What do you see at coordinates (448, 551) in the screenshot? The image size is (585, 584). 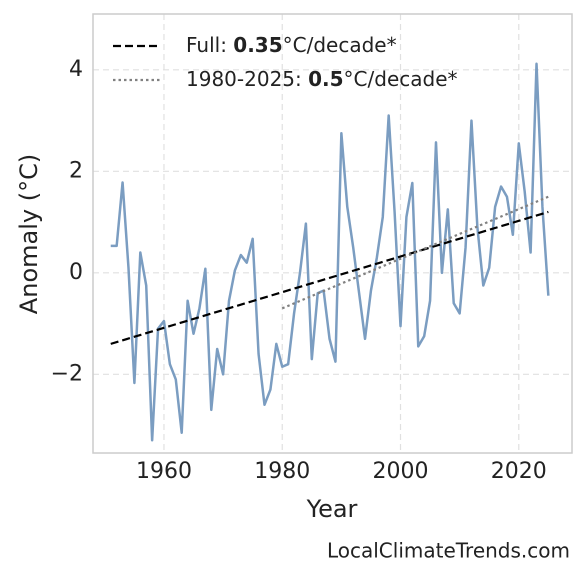 I see `source: LocalClimateTrends.com` at bounding box center [448, 551].